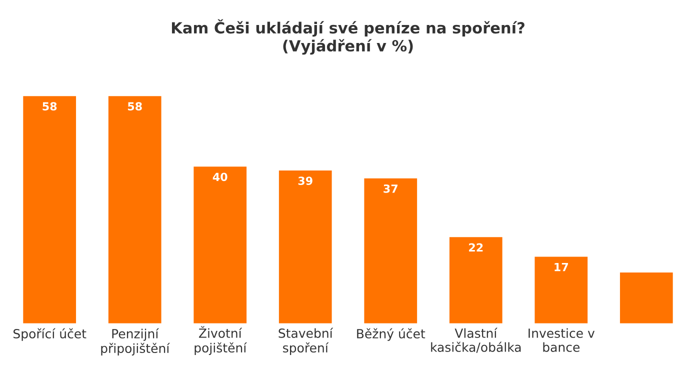 This screenshot has height=385, width=696. Describe the element at coordinates (391, 334) in the screenshot. I see `x-tick-label: Běžný účet` at that location.